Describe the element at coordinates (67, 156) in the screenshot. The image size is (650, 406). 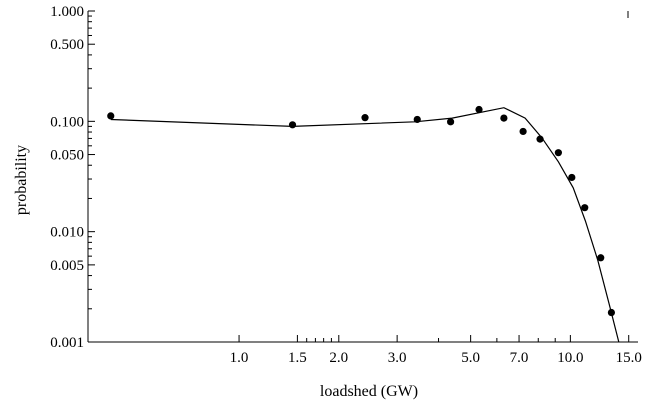
I see `y-tick-label: 0.050` at that location.